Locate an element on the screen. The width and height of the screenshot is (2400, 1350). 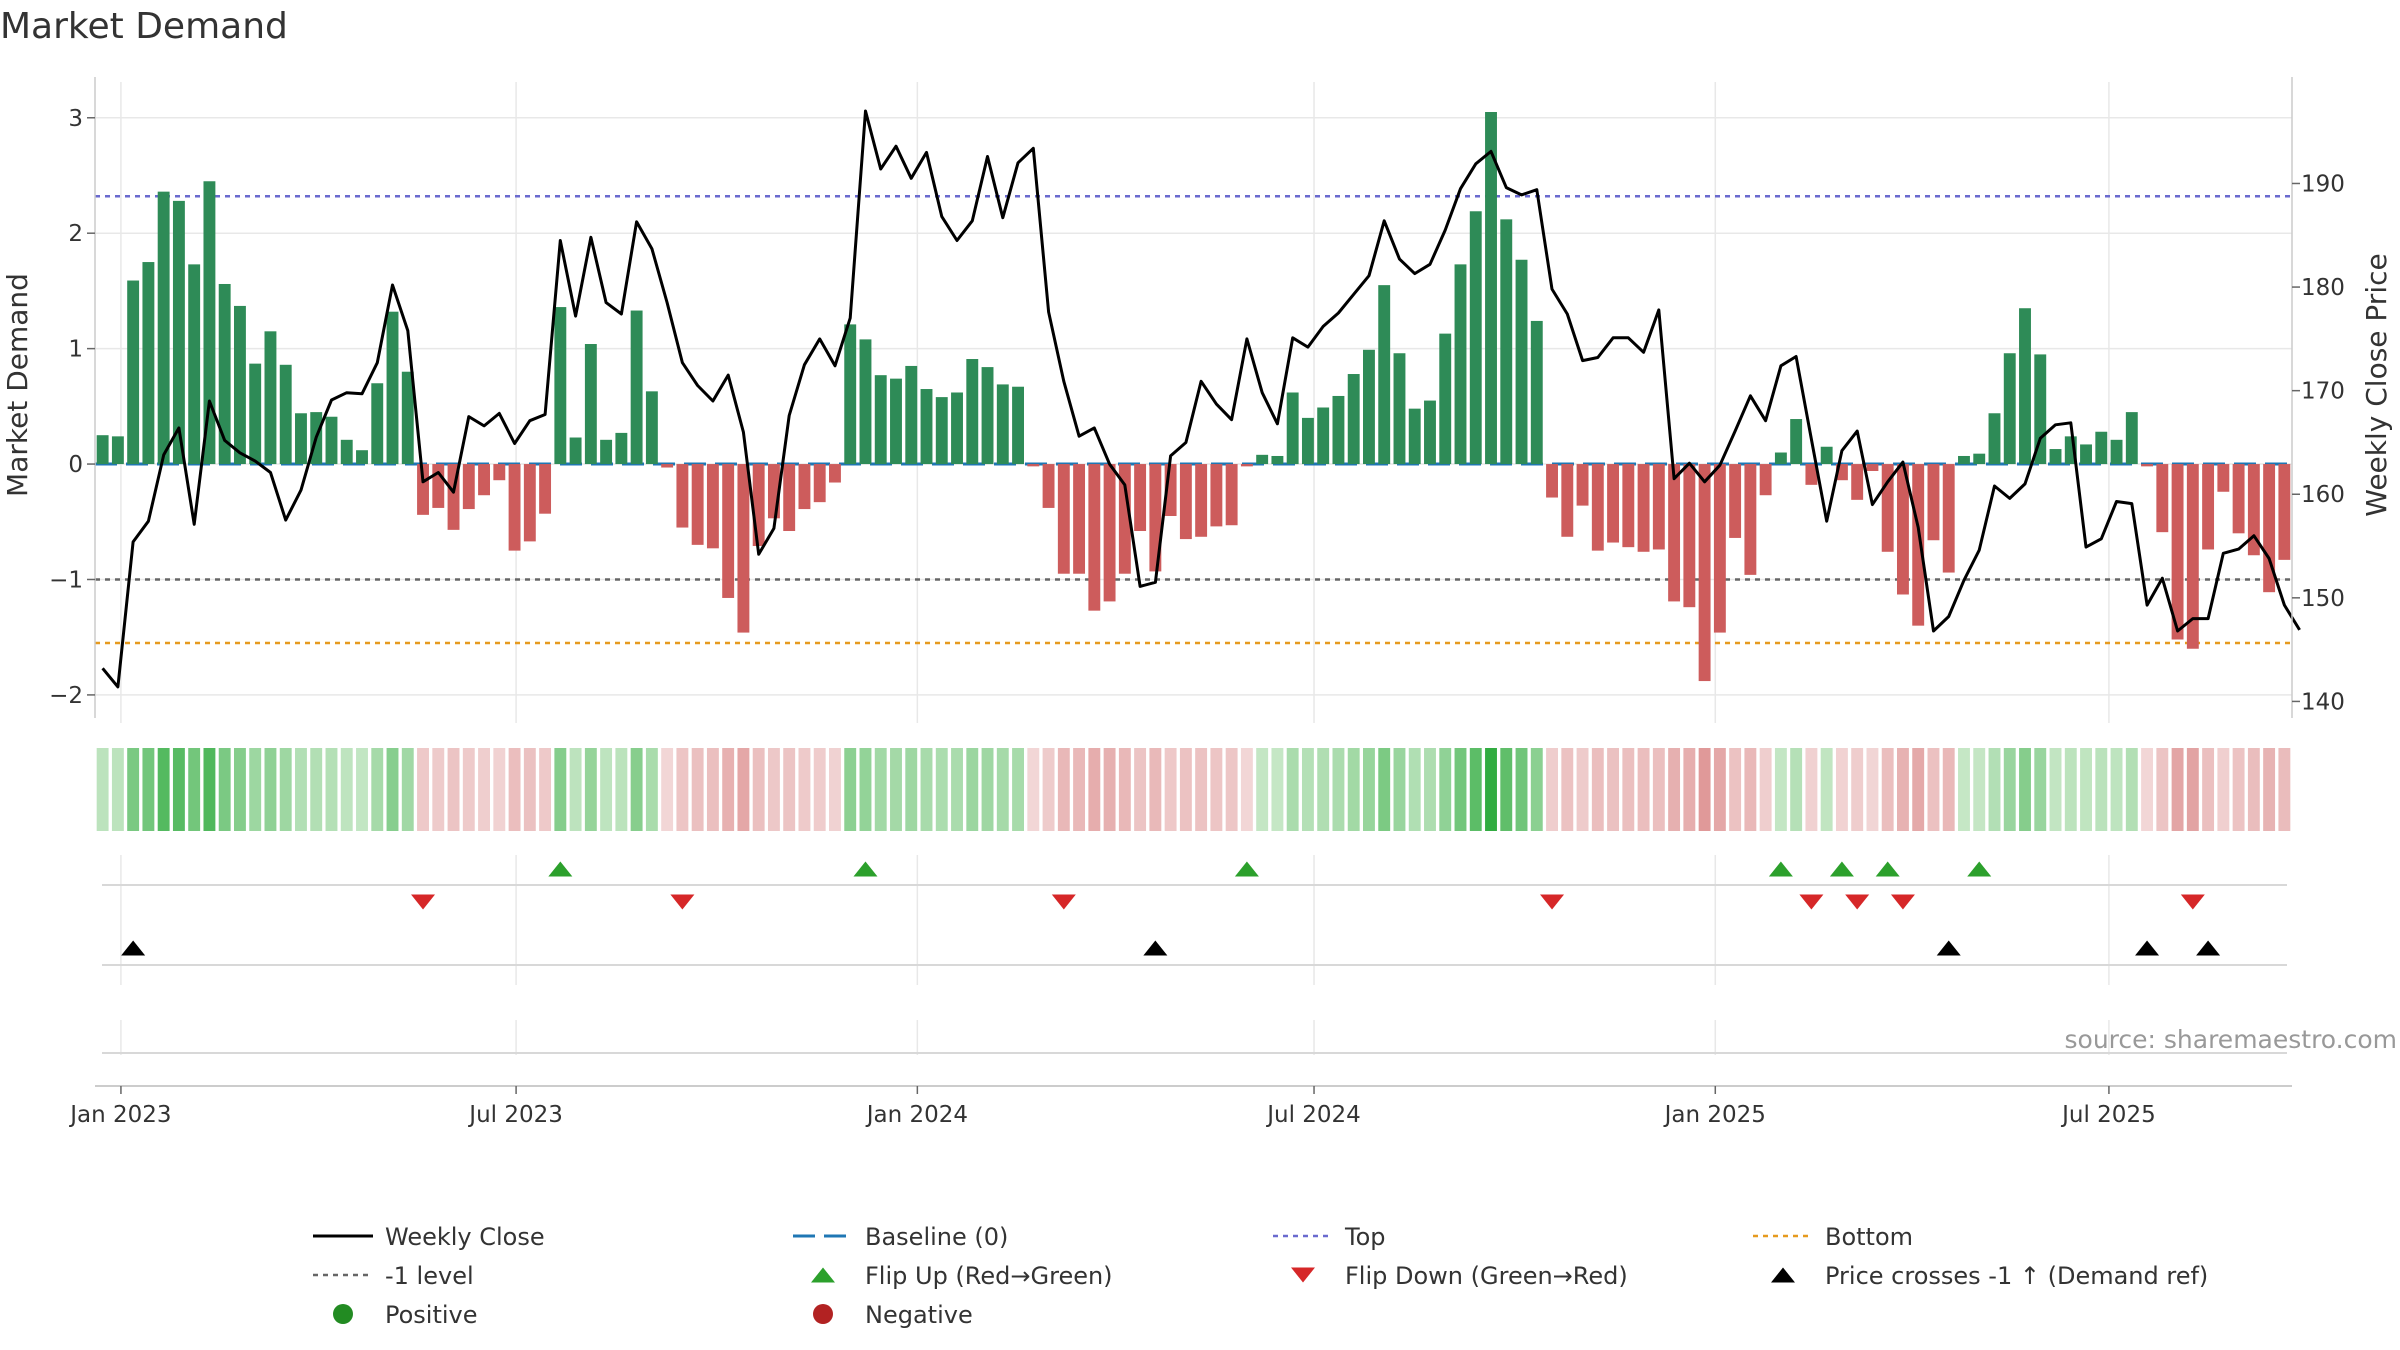
legend-entry-top: Top is located at coordinates (1329, 1237).